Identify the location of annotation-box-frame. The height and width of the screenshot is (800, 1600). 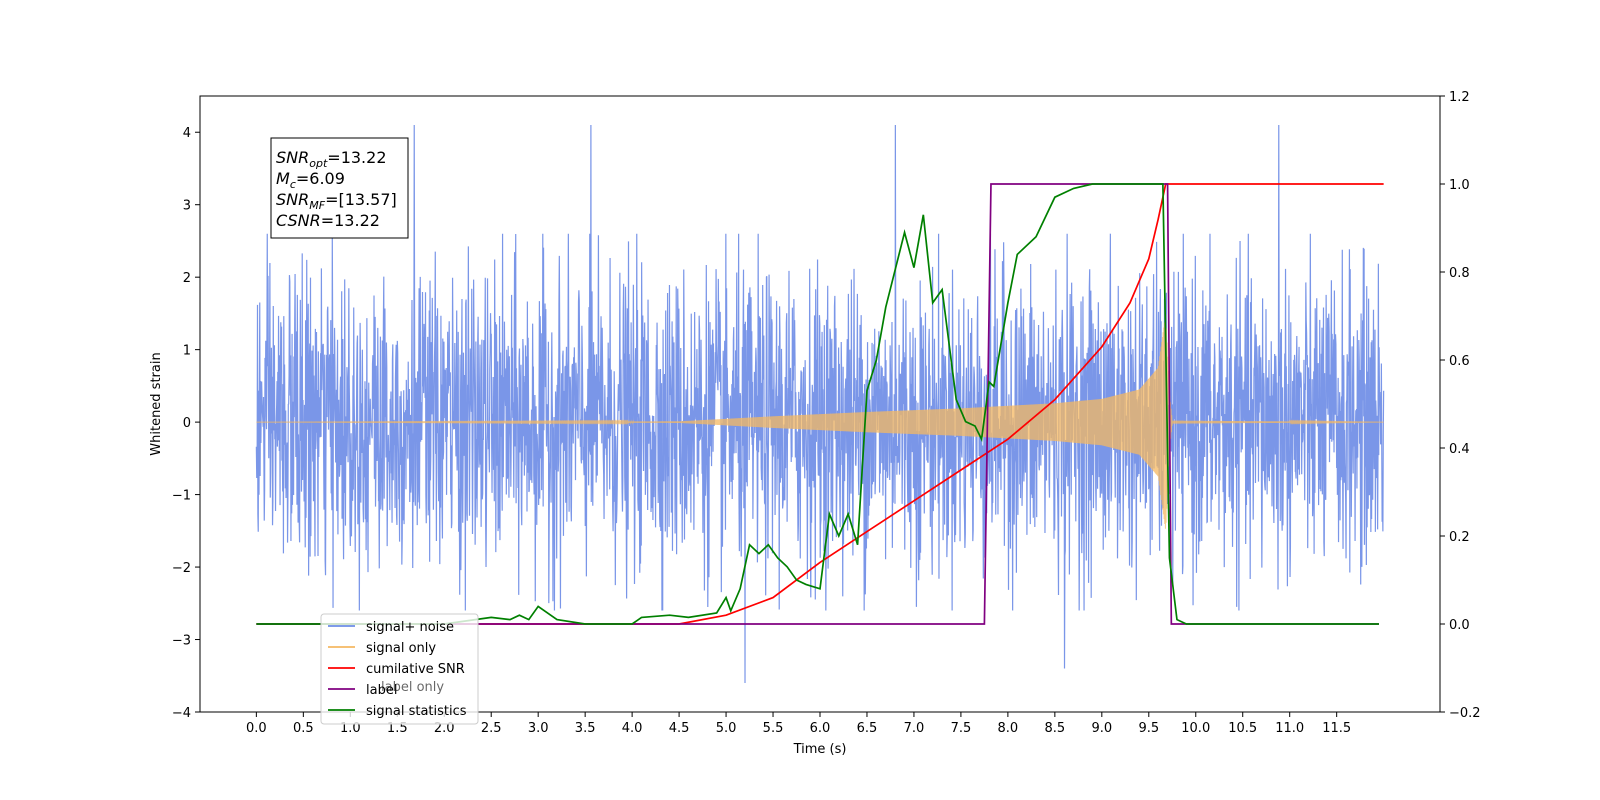
(339, 188).